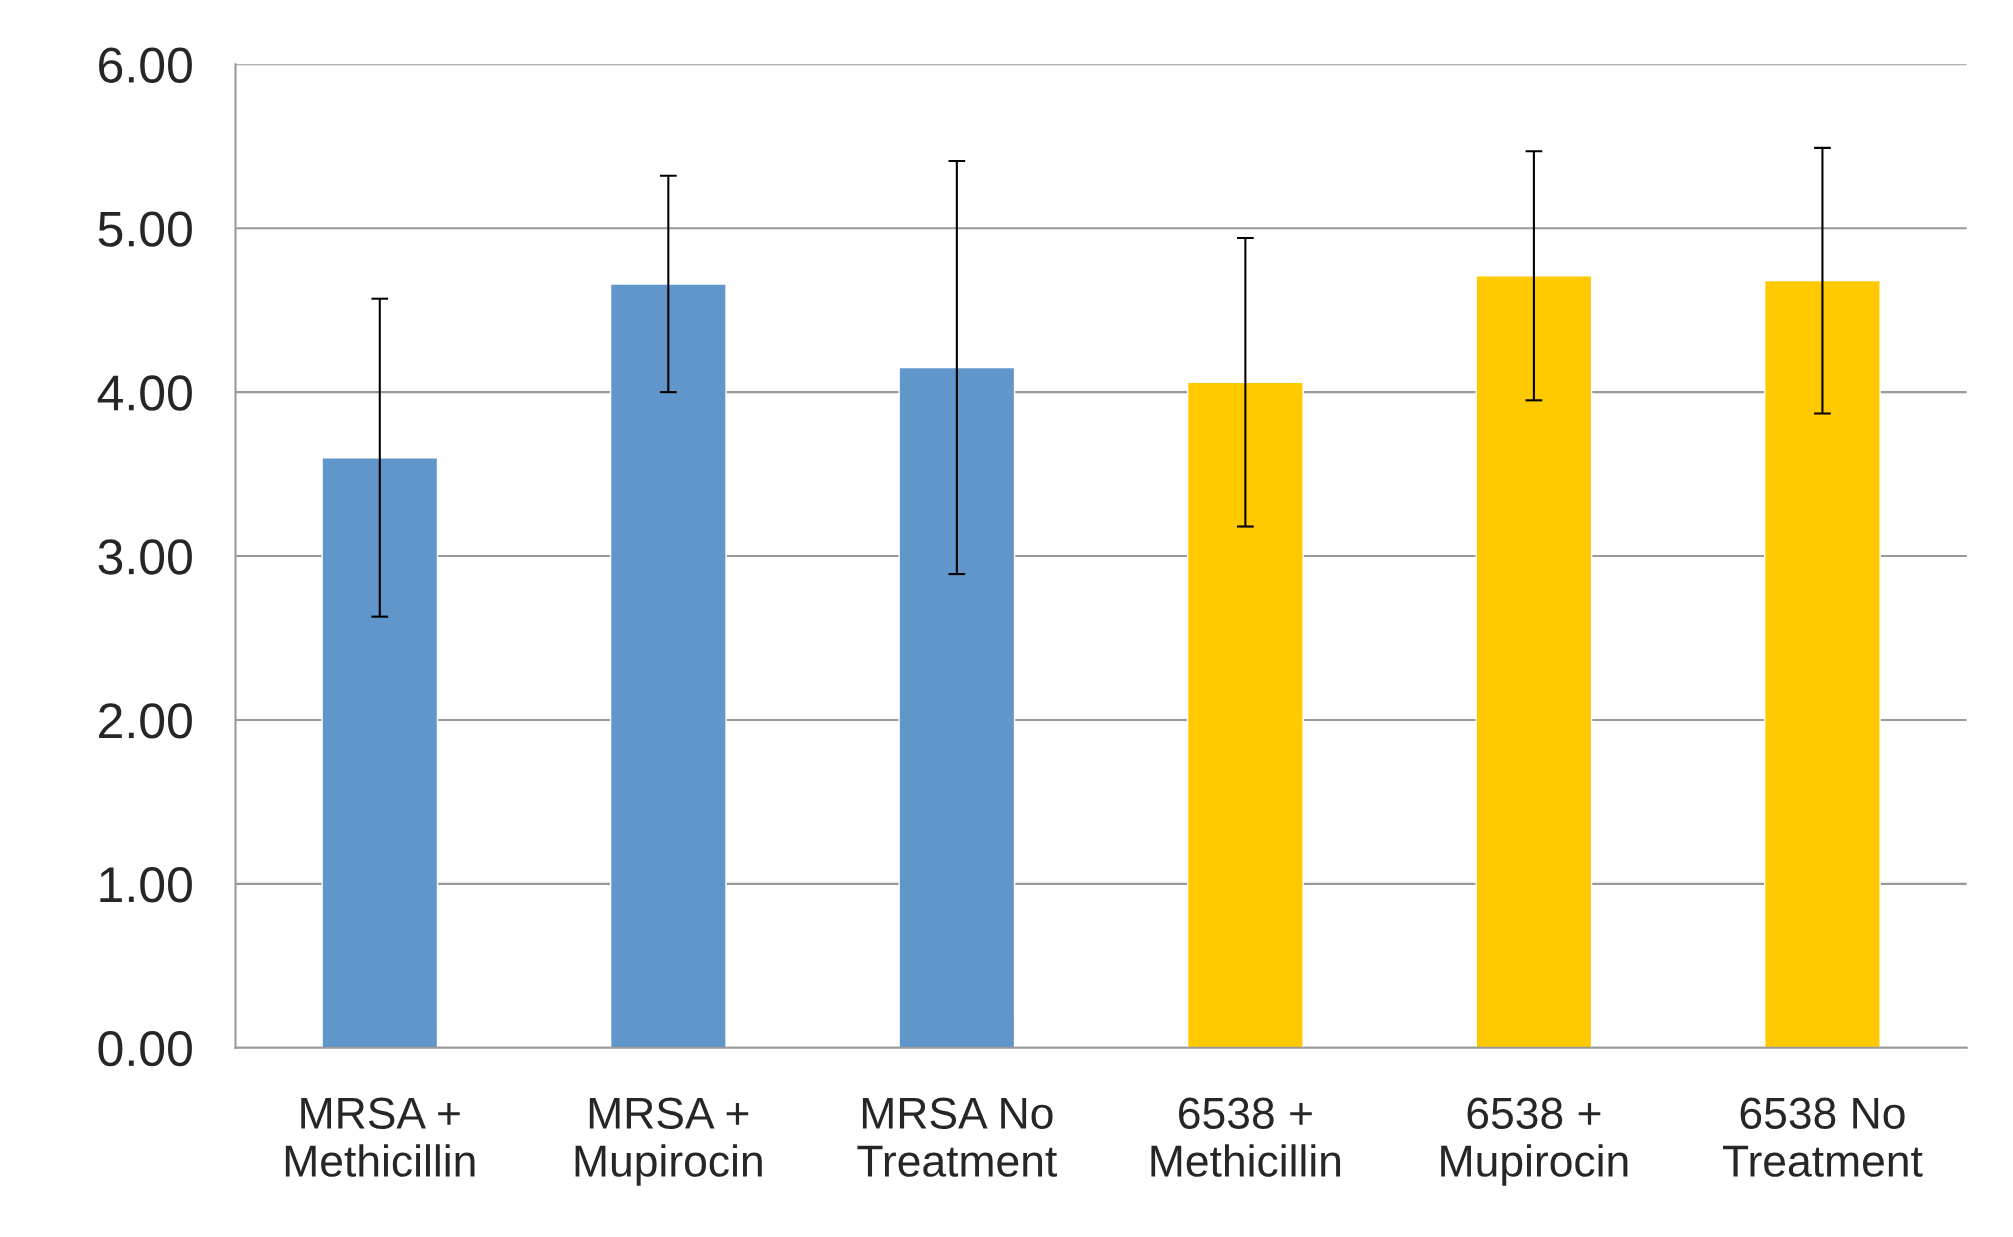 This screenshot has height=1237, width=2013. Describe the element at coordinates (145, 229) in the screenshot. I see `y-tick-label: 5.00` at that location.